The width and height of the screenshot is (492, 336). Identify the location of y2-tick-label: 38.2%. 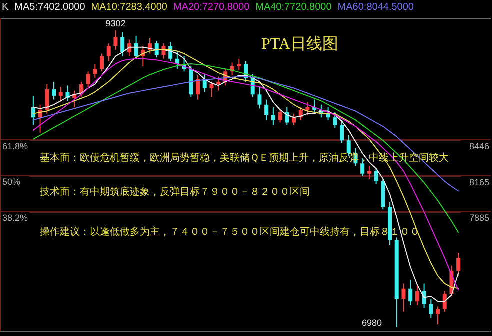
(15, 218).